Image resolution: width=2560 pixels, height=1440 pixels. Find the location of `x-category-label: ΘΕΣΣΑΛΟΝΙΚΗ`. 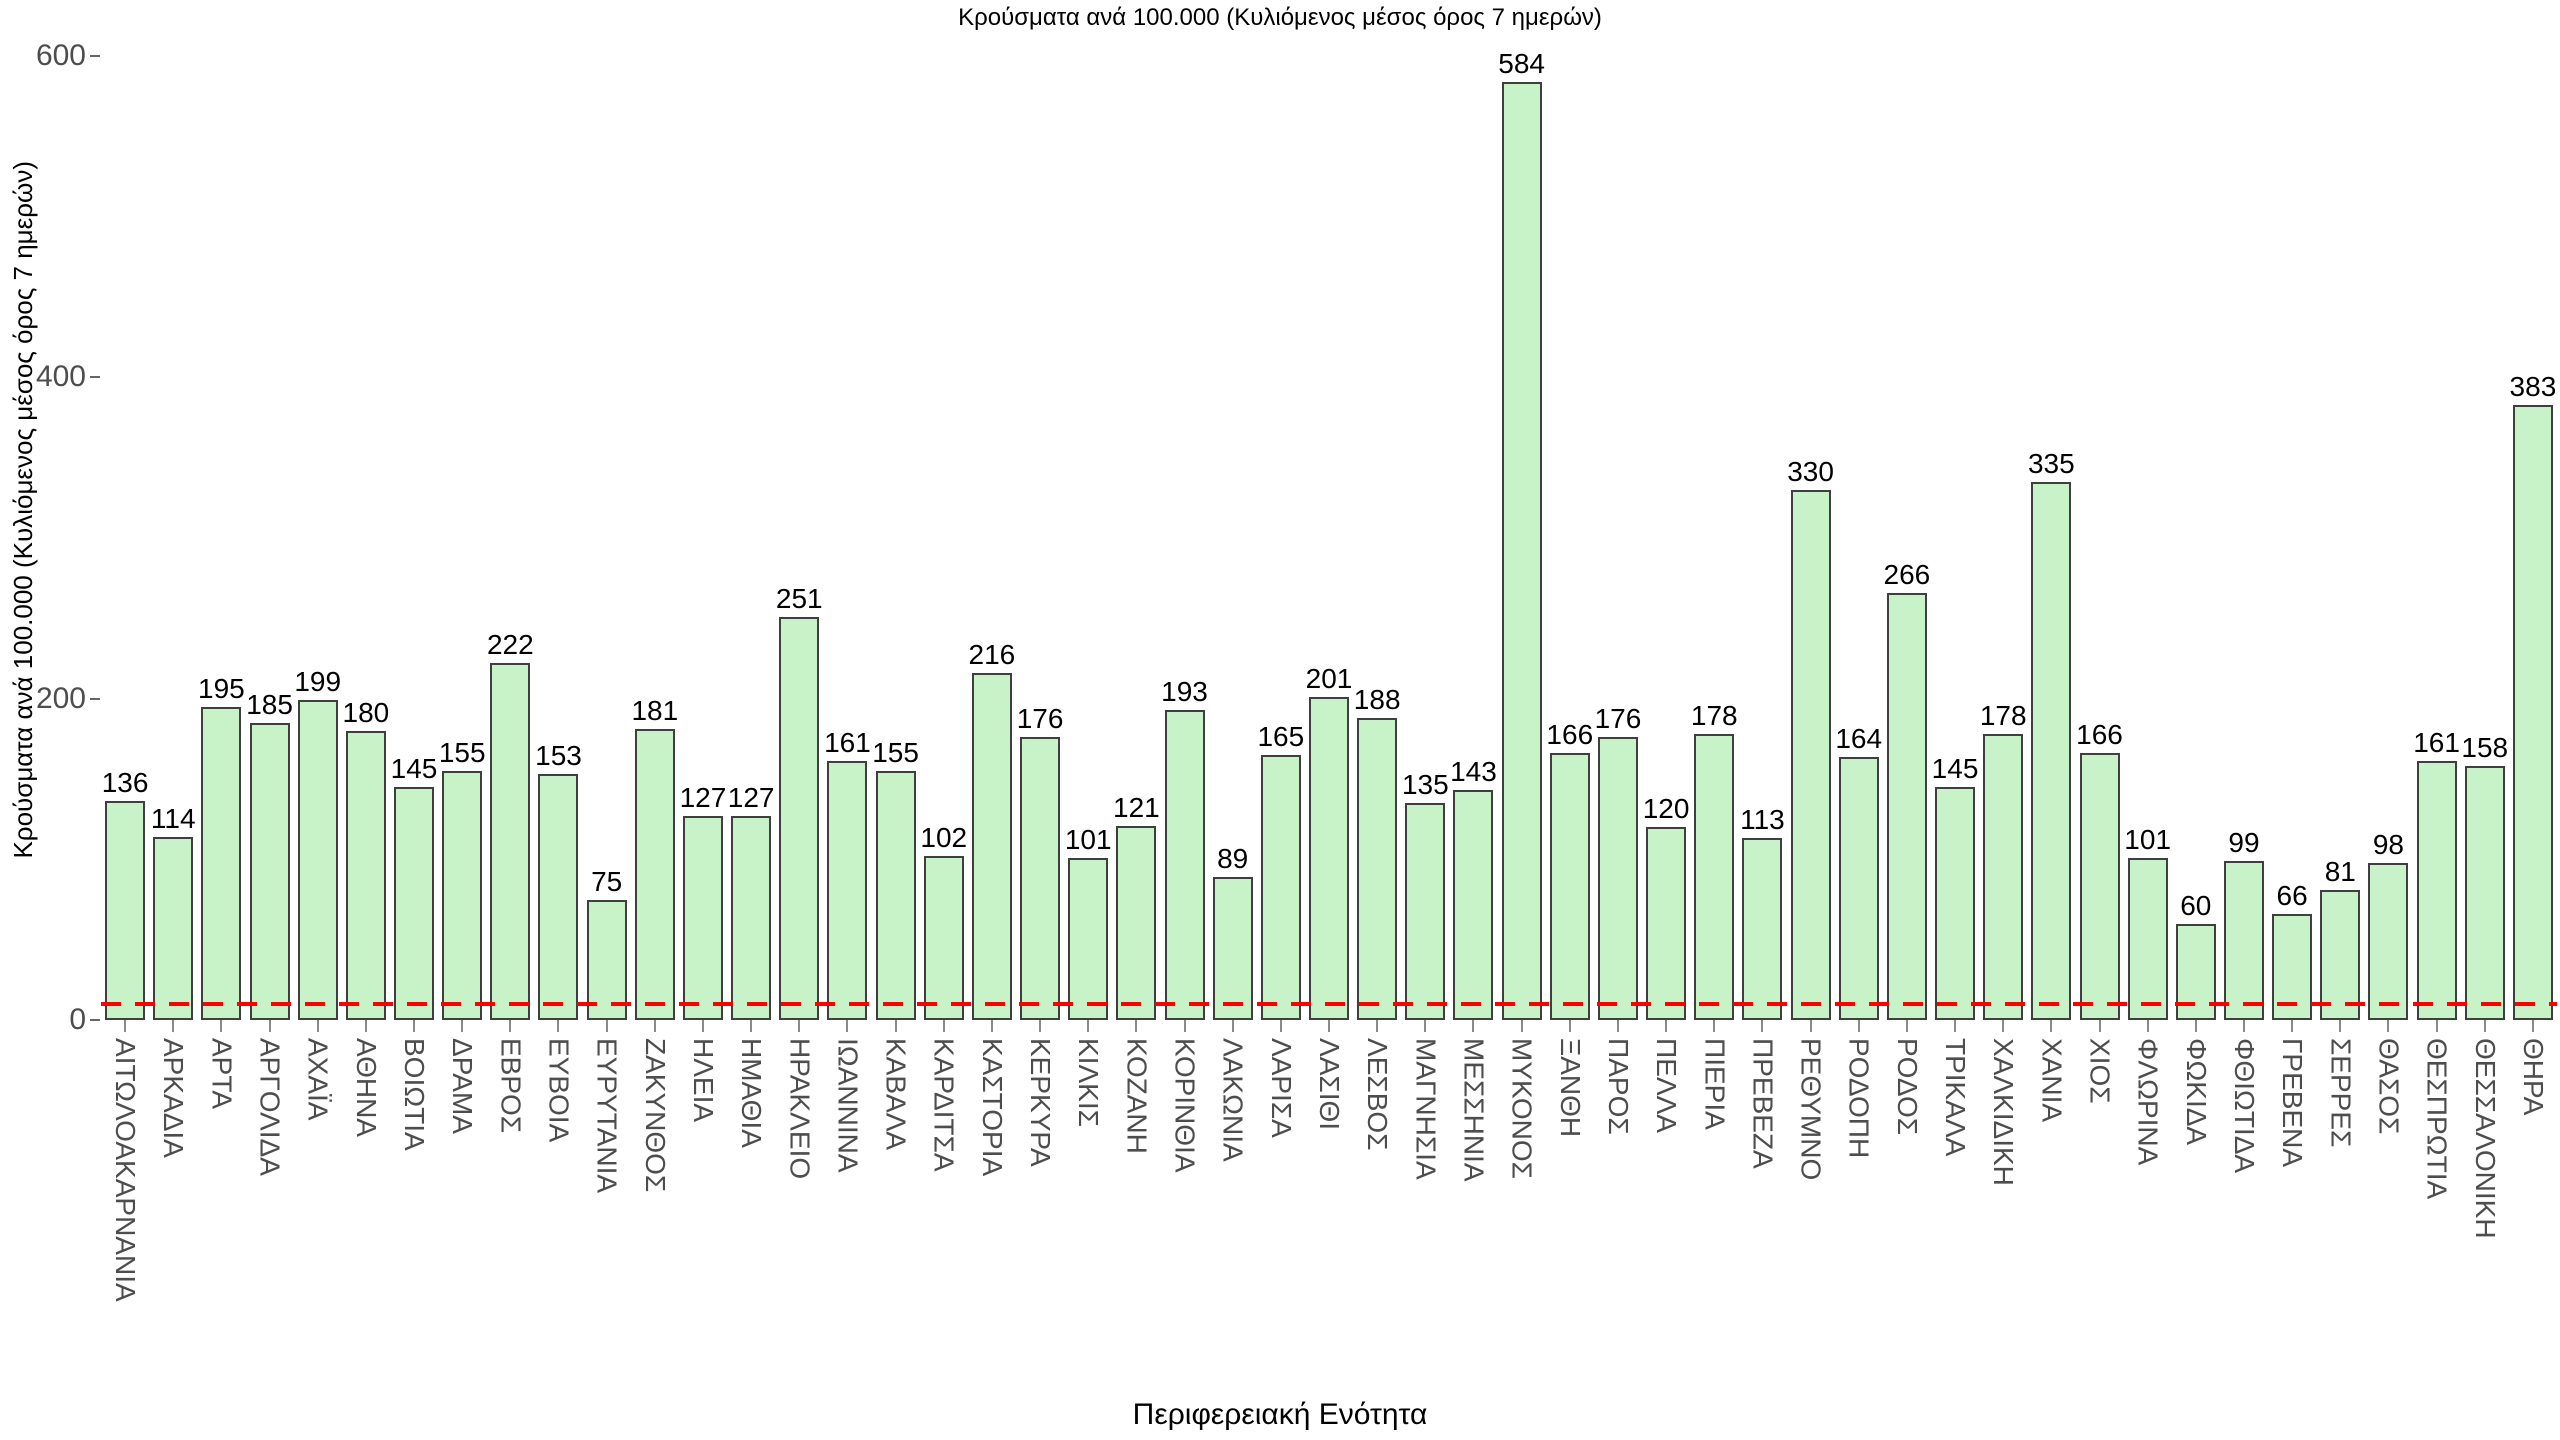

x-category-label: ΘΕΣΣΑΛΟΝΙΚΗ is located at coordinates (2485, 1138).